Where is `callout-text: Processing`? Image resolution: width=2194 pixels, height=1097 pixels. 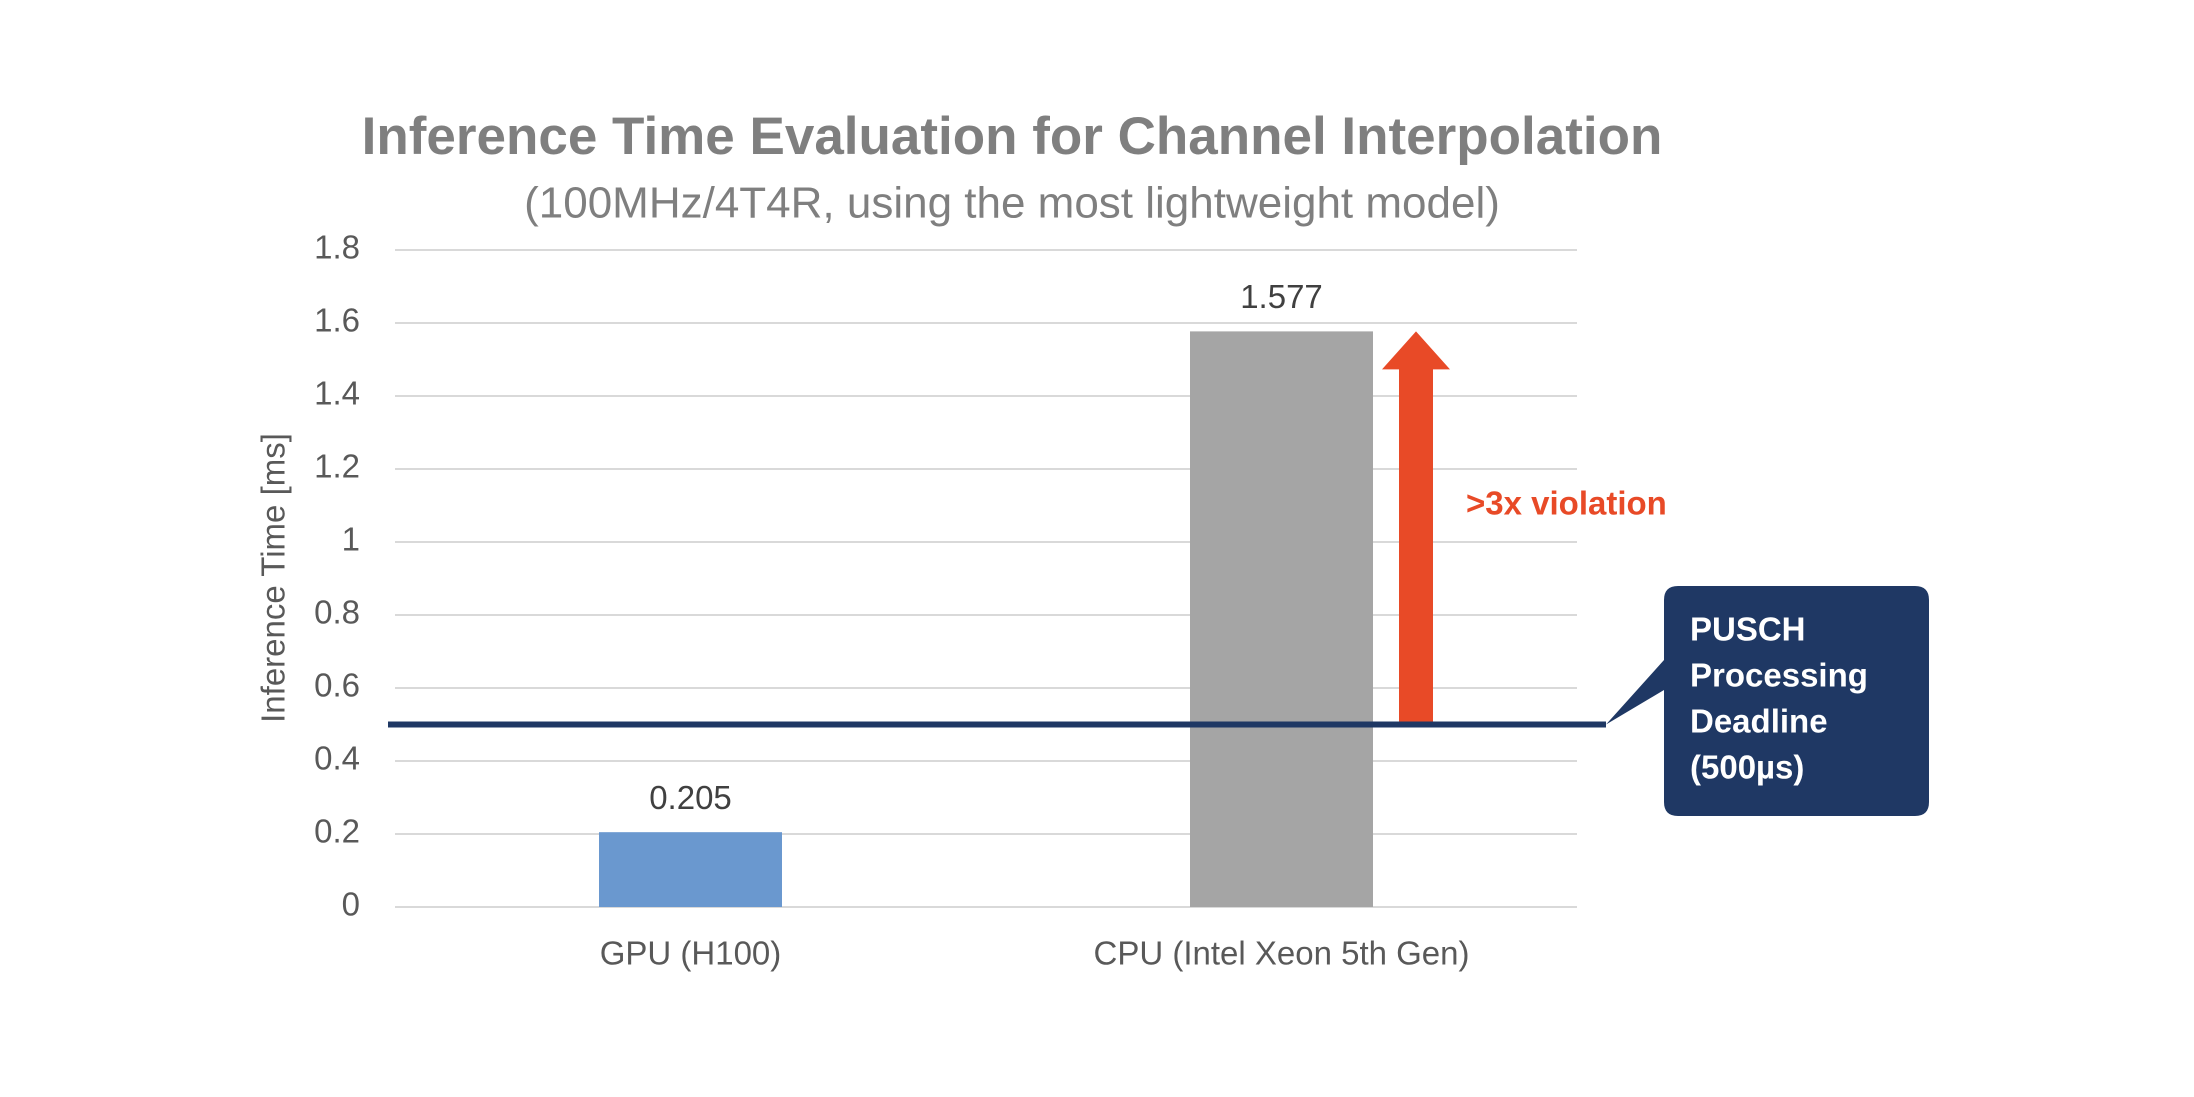 callout-text: Processing is located at coordinates (1779, 675).